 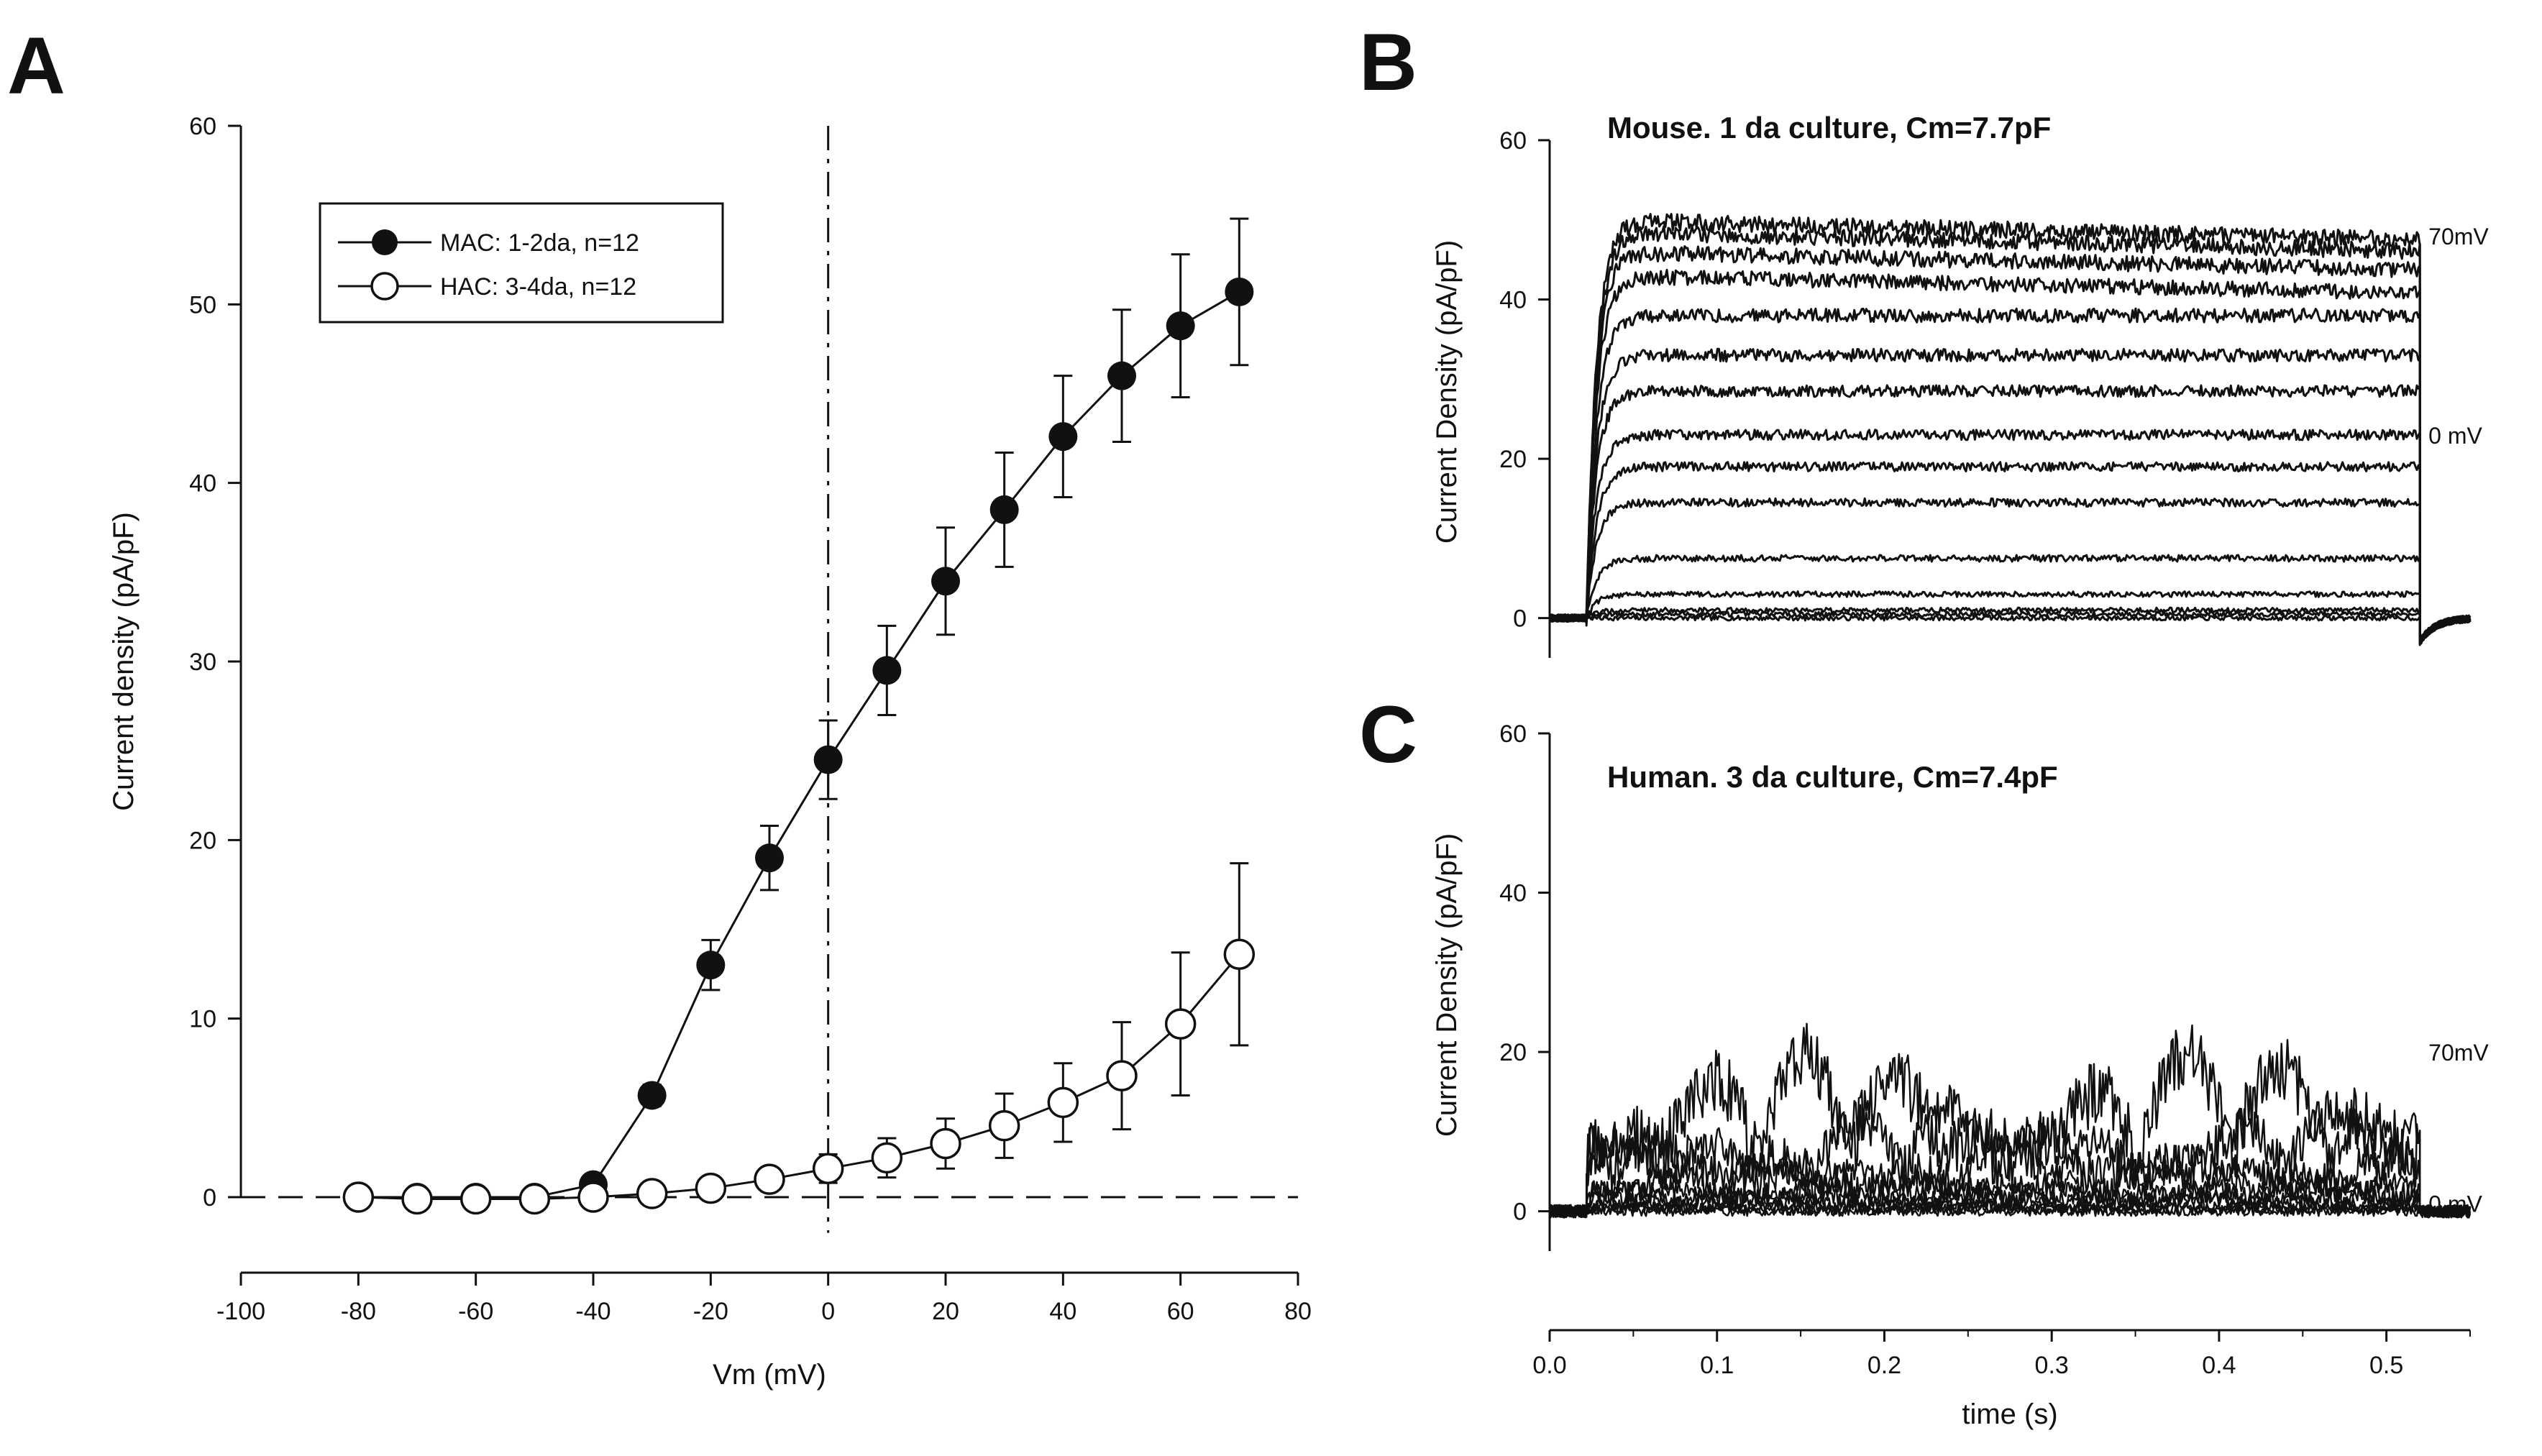 What do you see at coordinates (710, 1311) in the screenshot?
I see `panel-a-x-tick-label: -20` at bounding box center [710, 1311].